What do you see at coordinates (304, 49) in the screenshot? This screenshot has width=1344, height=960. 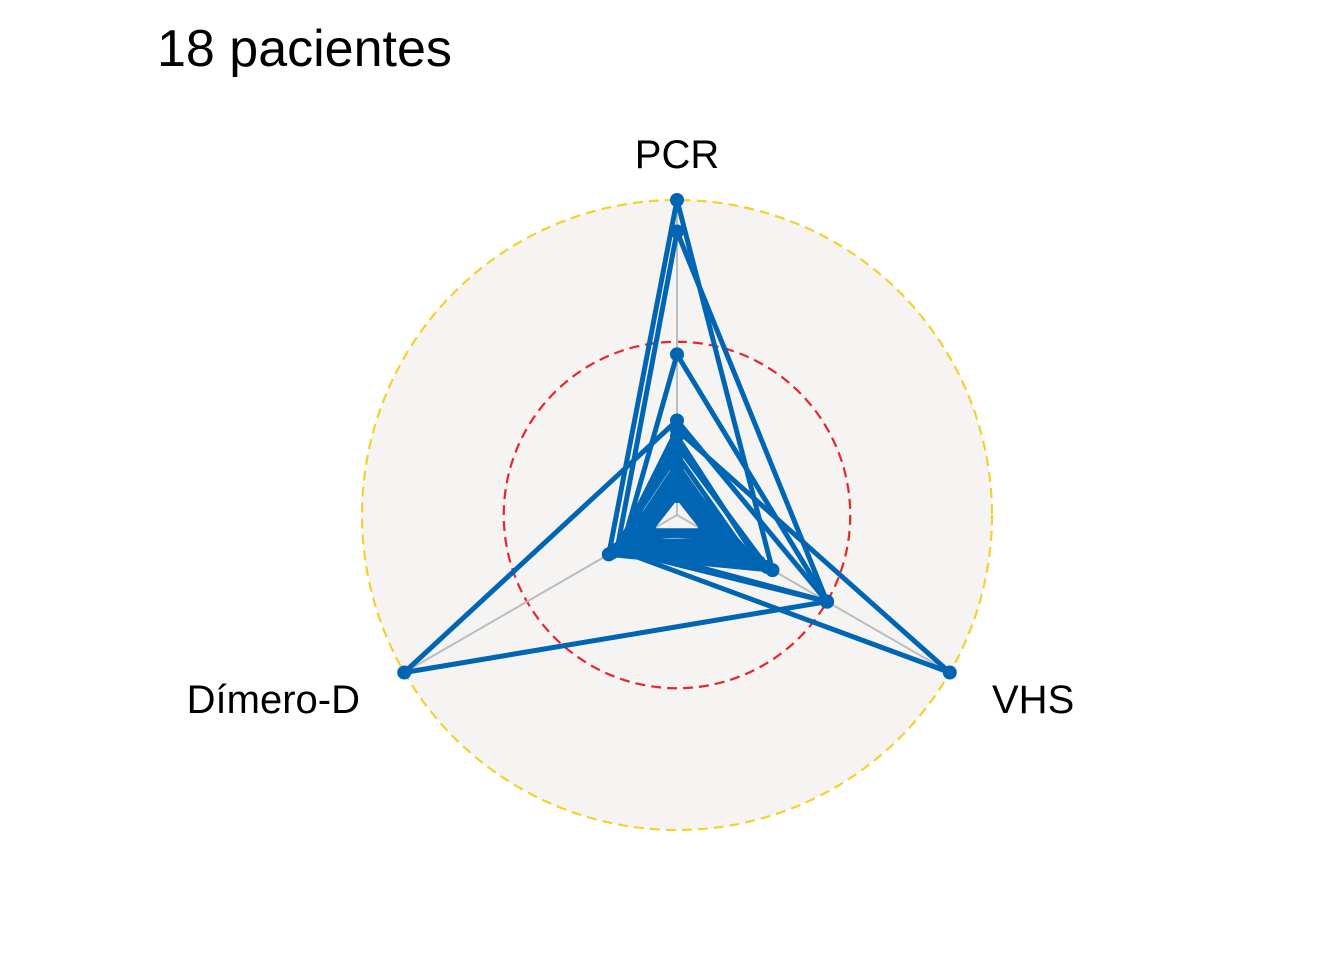 I see `chart-title: 18 pacientes` at bounding box center [304, 49].